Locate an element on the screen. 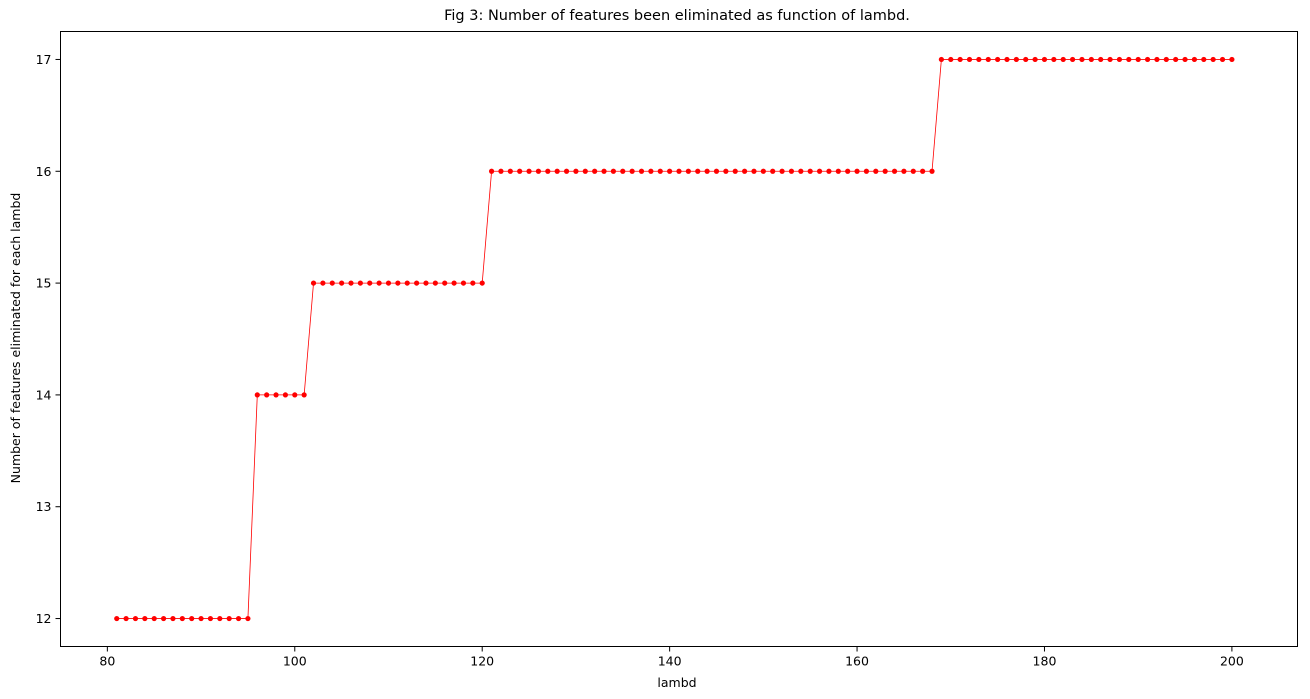  y-tick-label: 13 is located at coordinates (44, 506).